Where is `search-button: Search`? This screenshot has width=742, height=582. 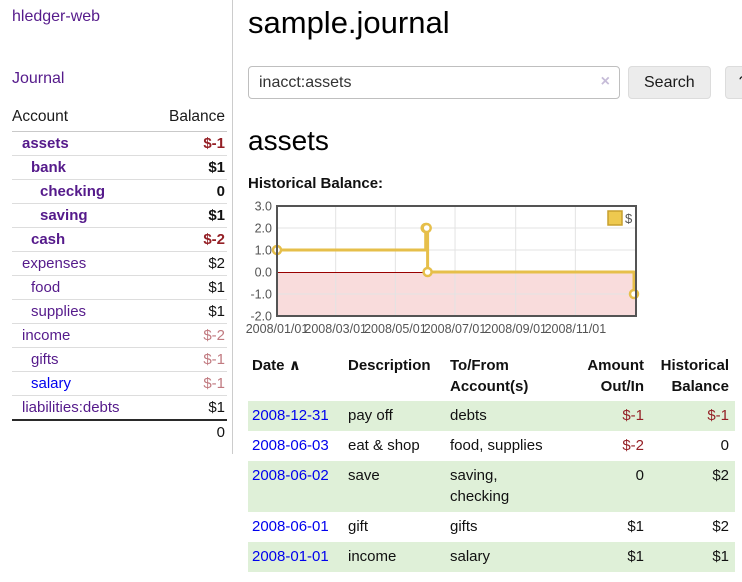
search-button: Search is located at coordinates (669, 83).